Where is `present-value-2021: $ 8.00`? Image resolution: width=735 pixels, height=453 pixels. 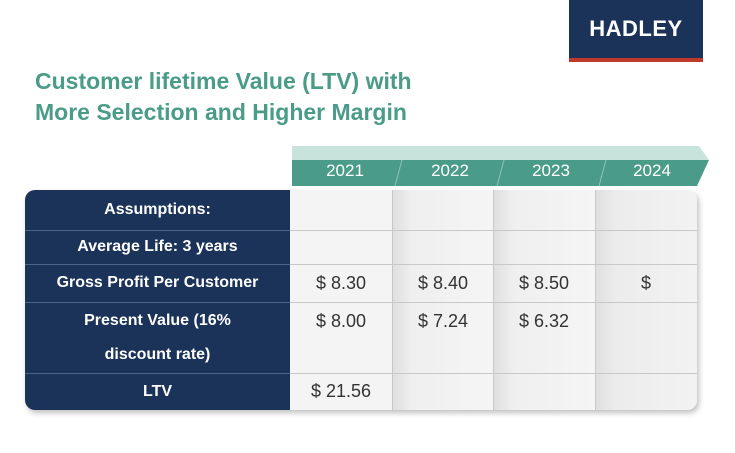 present-value-2021: $ 8.00 is located at coordinates (341, 320).